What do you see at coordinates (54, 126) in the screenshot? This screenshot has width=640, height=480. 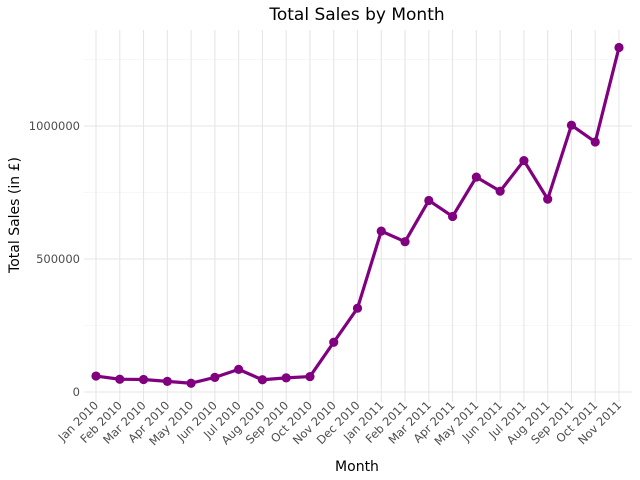 I see `y-tick-label: 1000000` at bounding box center [54, 126].